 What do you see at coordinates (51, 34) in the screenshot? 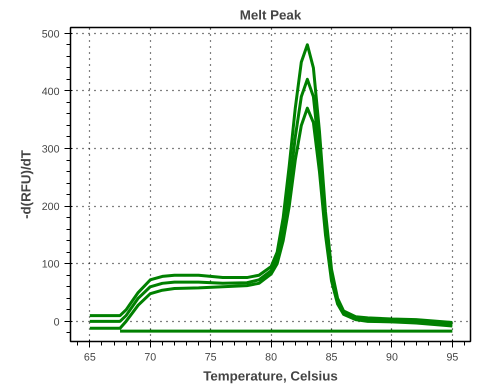
I see `y-tick-label: 500` at bounding box center [51, 34].